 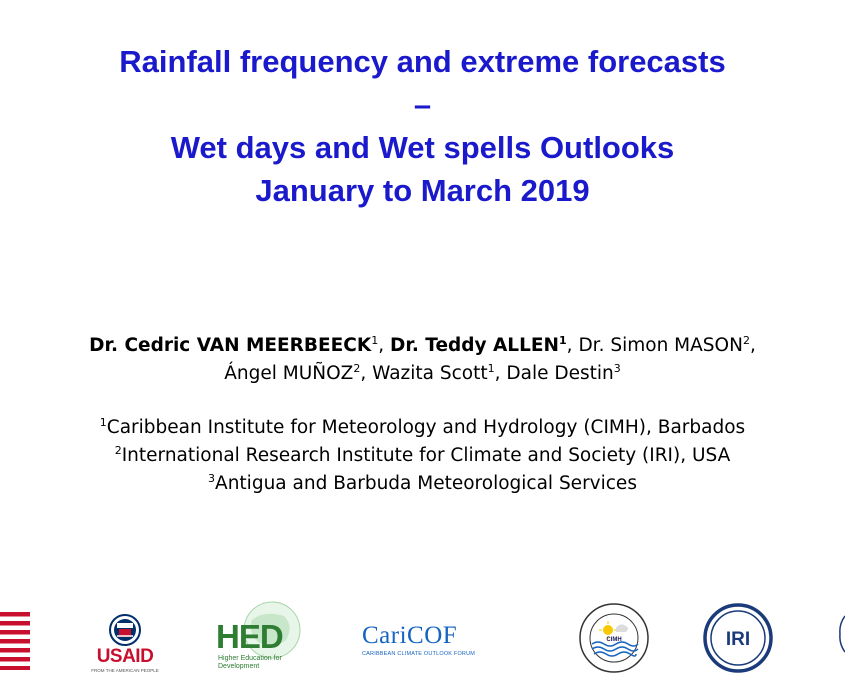 I want to click on caricof-tagline: CARIBBEAN CLIMATE OUTLOOK FORUM, so click(x=419, y=654).